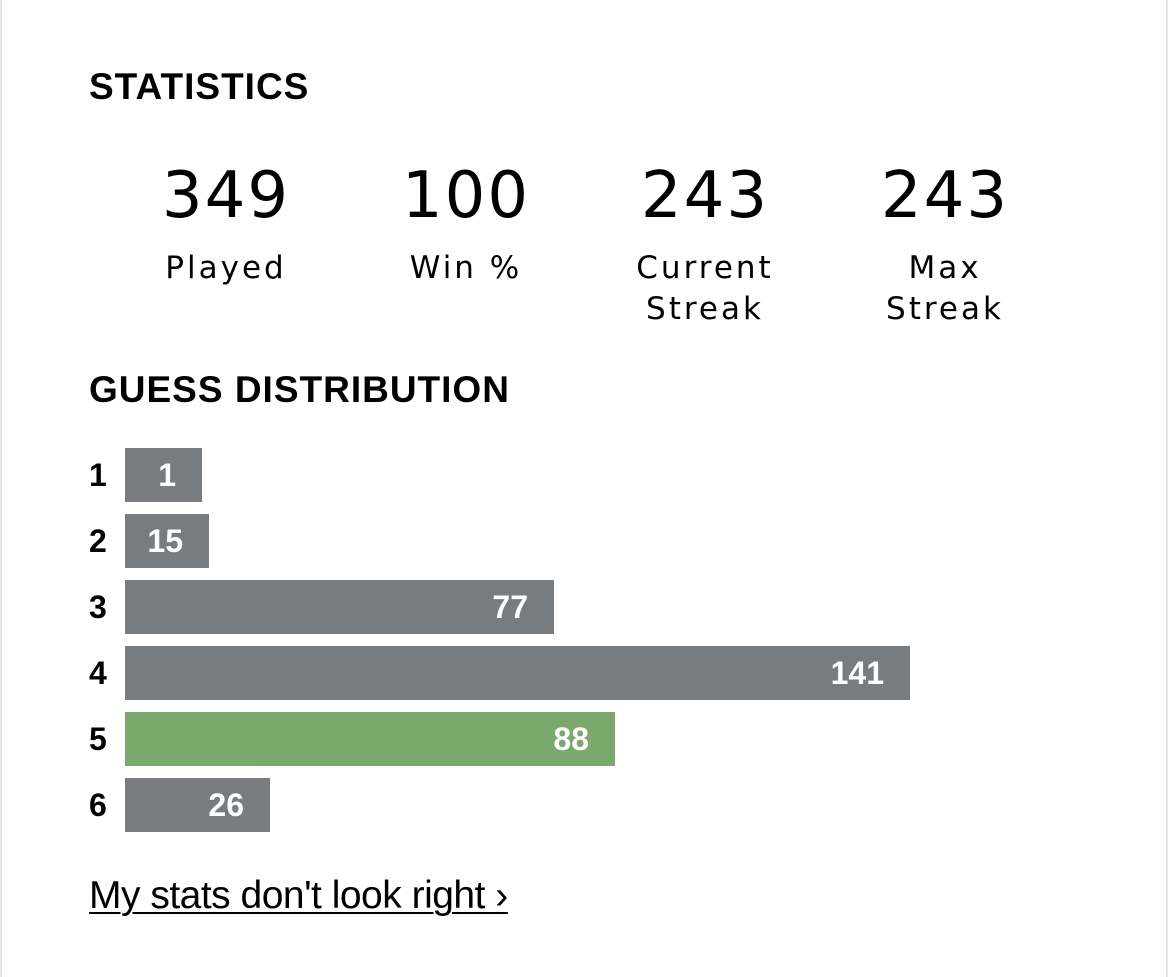  What do you see at coordinates (98, 607) in the screenshot?
I see `guess-number: 3` at bounding box center [98, 607].